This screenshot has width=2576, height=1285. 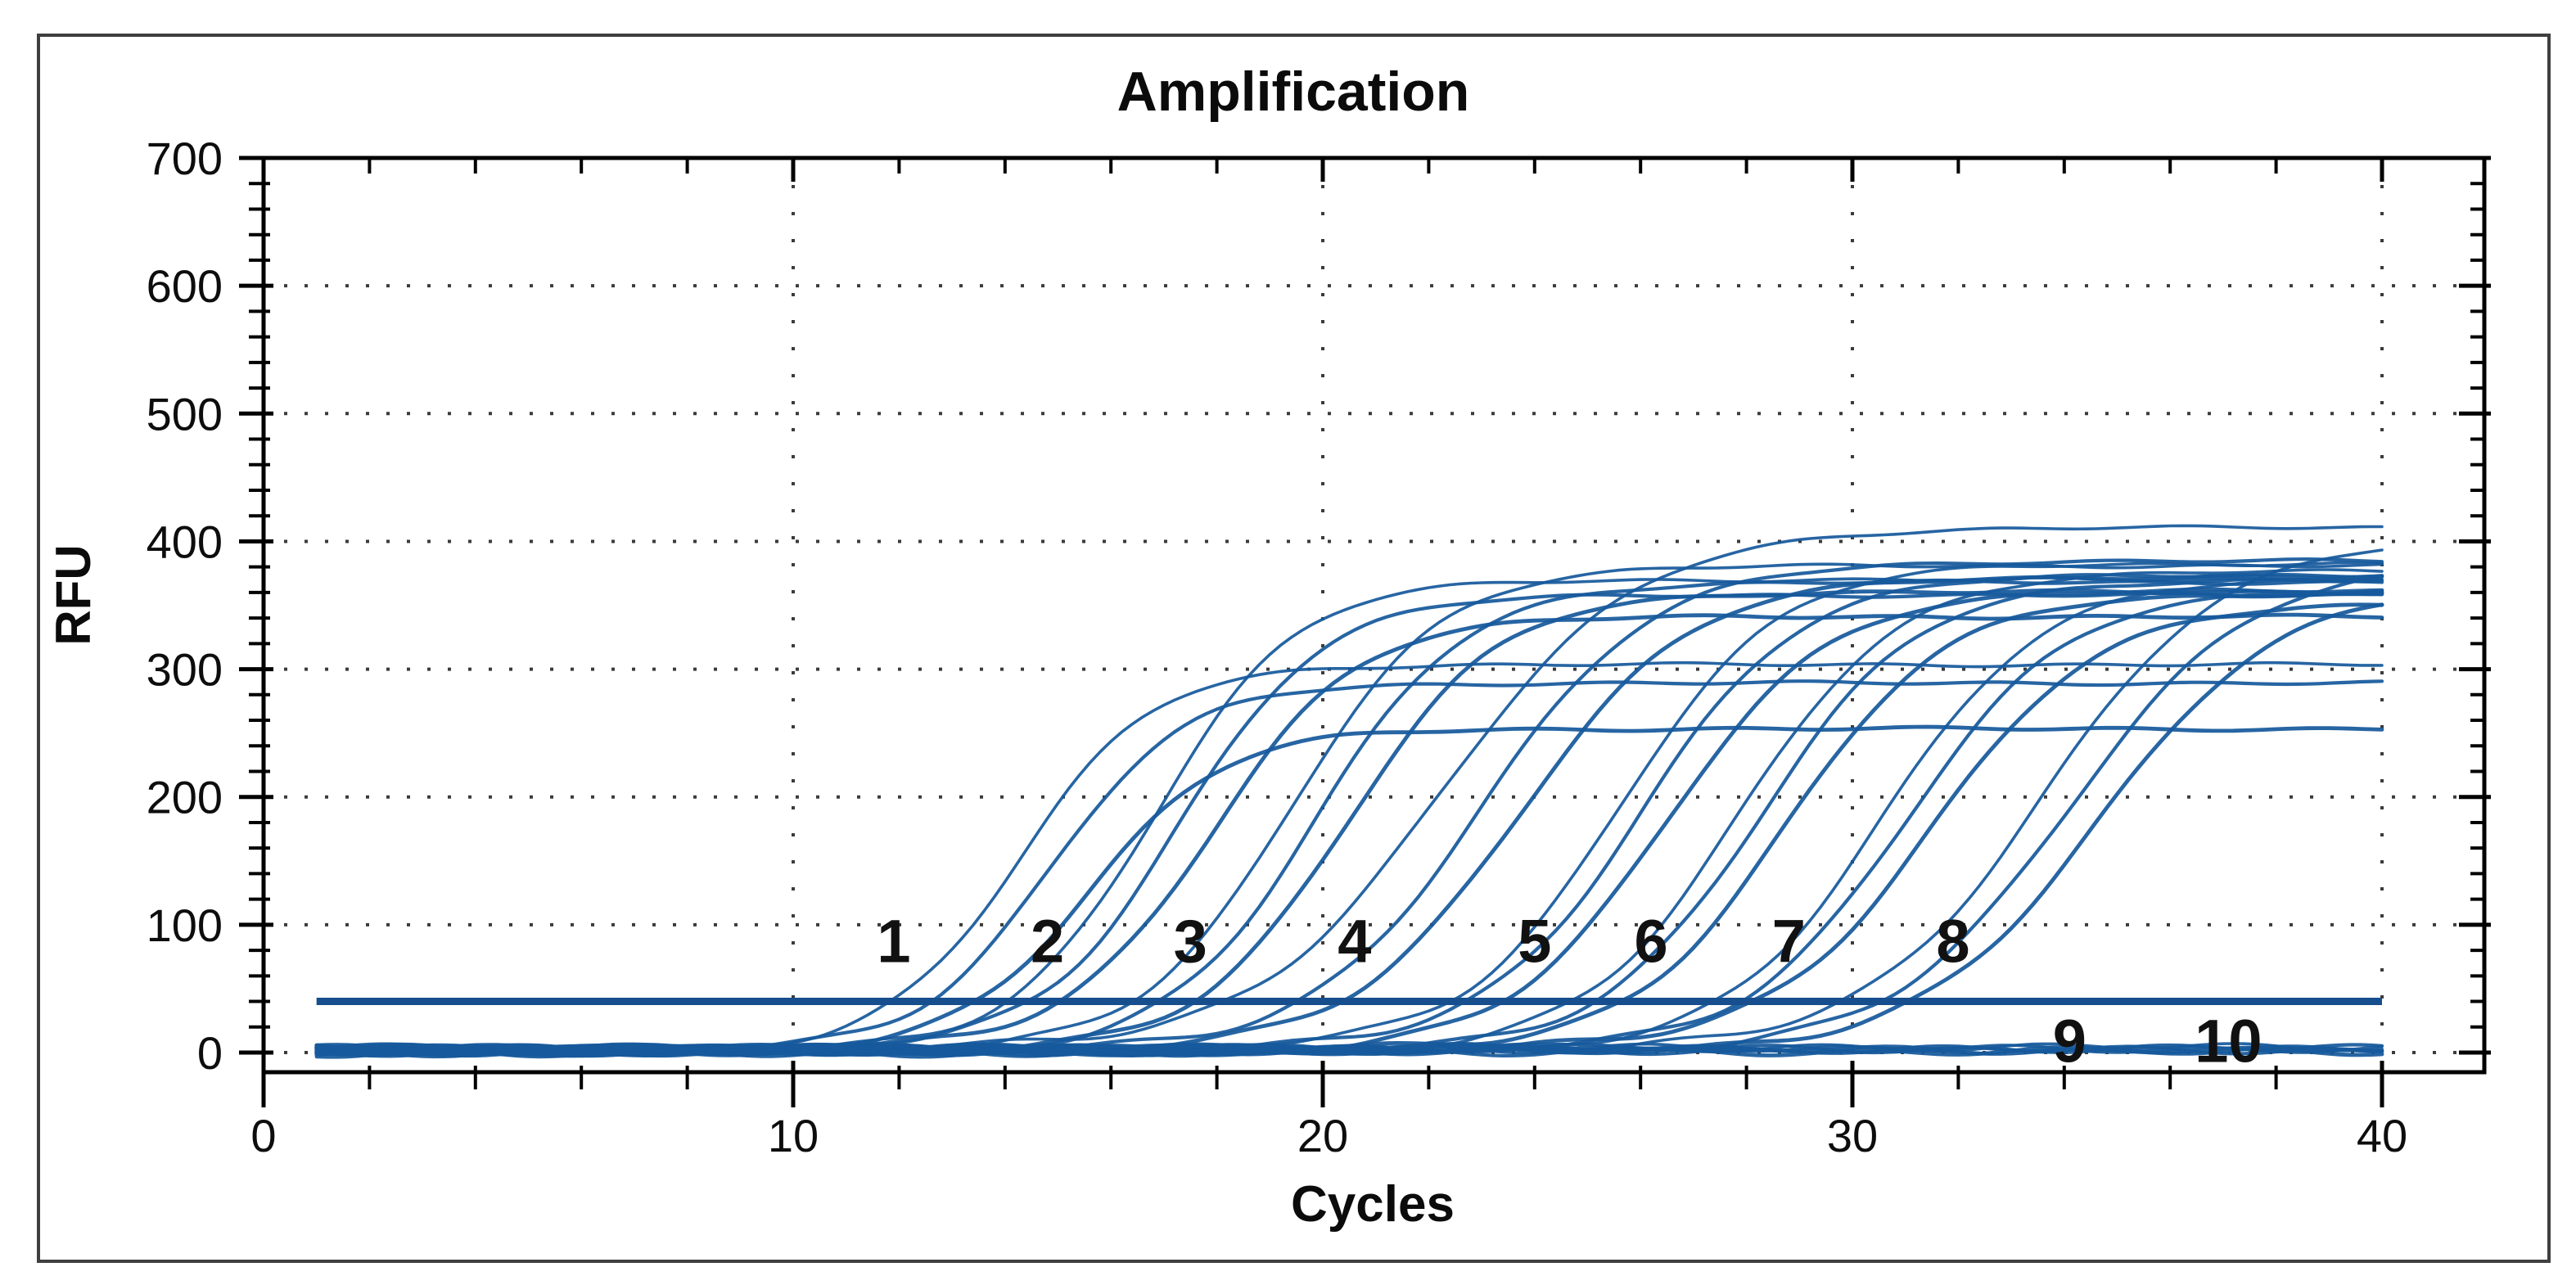 I want to click on x-axis-title: Cycles, so click(x=1373, y=1205).